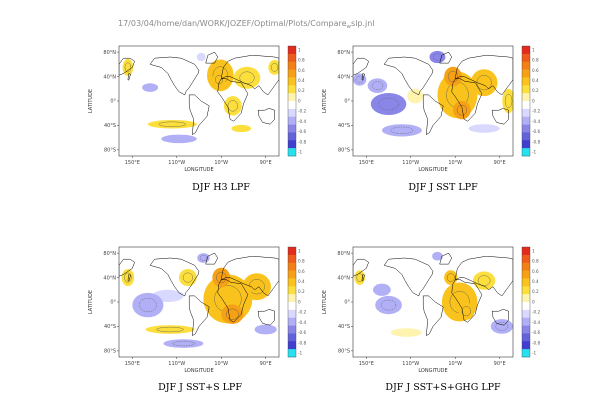 The image size is (589, 420). I want to click on anomaly-shading, so click(199, 300).